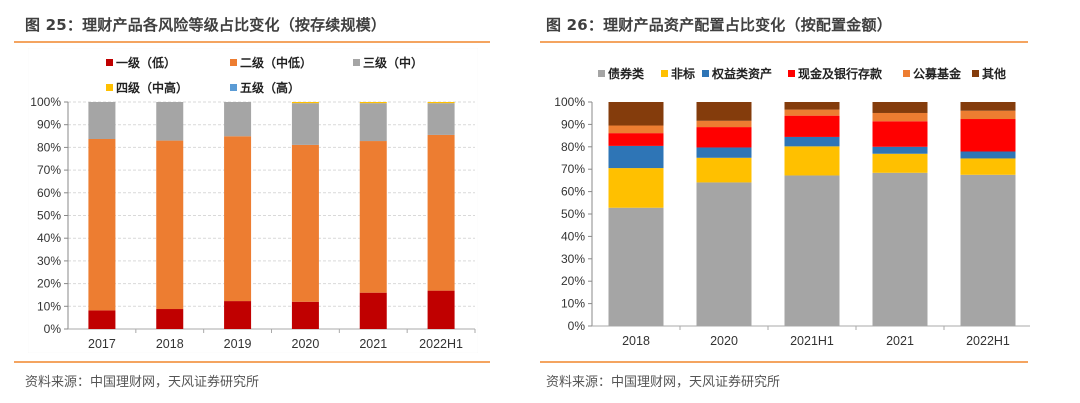 Image resolution: width=1080 pixels, height=403 pixels. What do you see at coordinates (989, 73) in the screenshot?
I see `legend-item: 其他` at bounding box center [989, 73].